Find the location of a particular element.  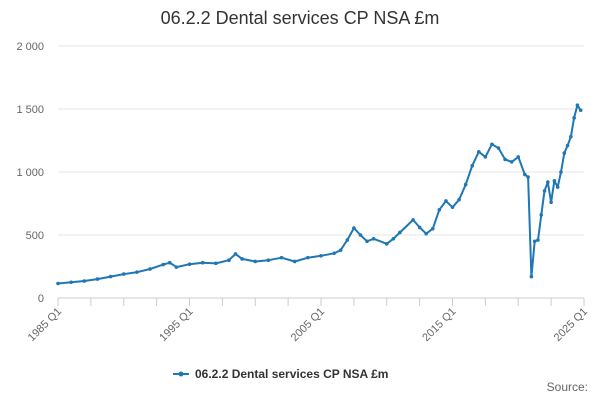

y-tick-label: 0 is located at coordinates (41, 299).